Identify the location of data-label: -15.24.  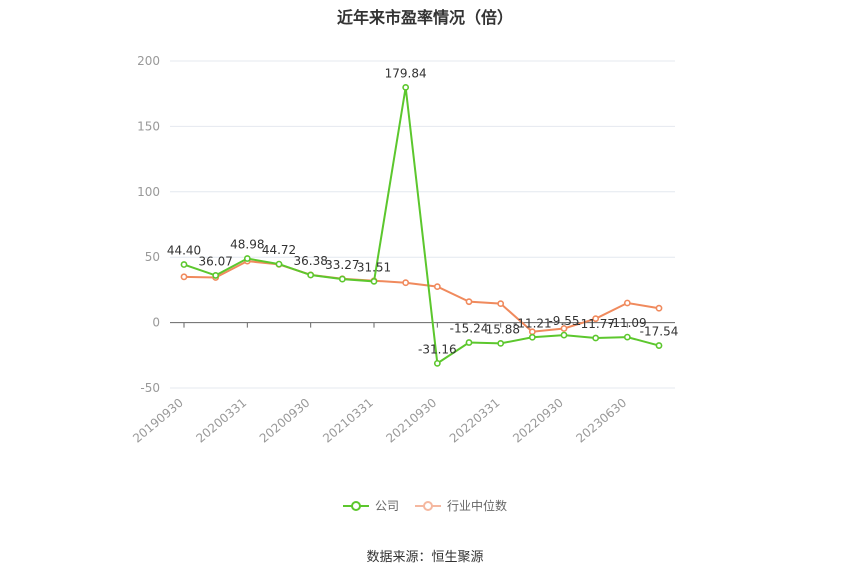
(469, 329).